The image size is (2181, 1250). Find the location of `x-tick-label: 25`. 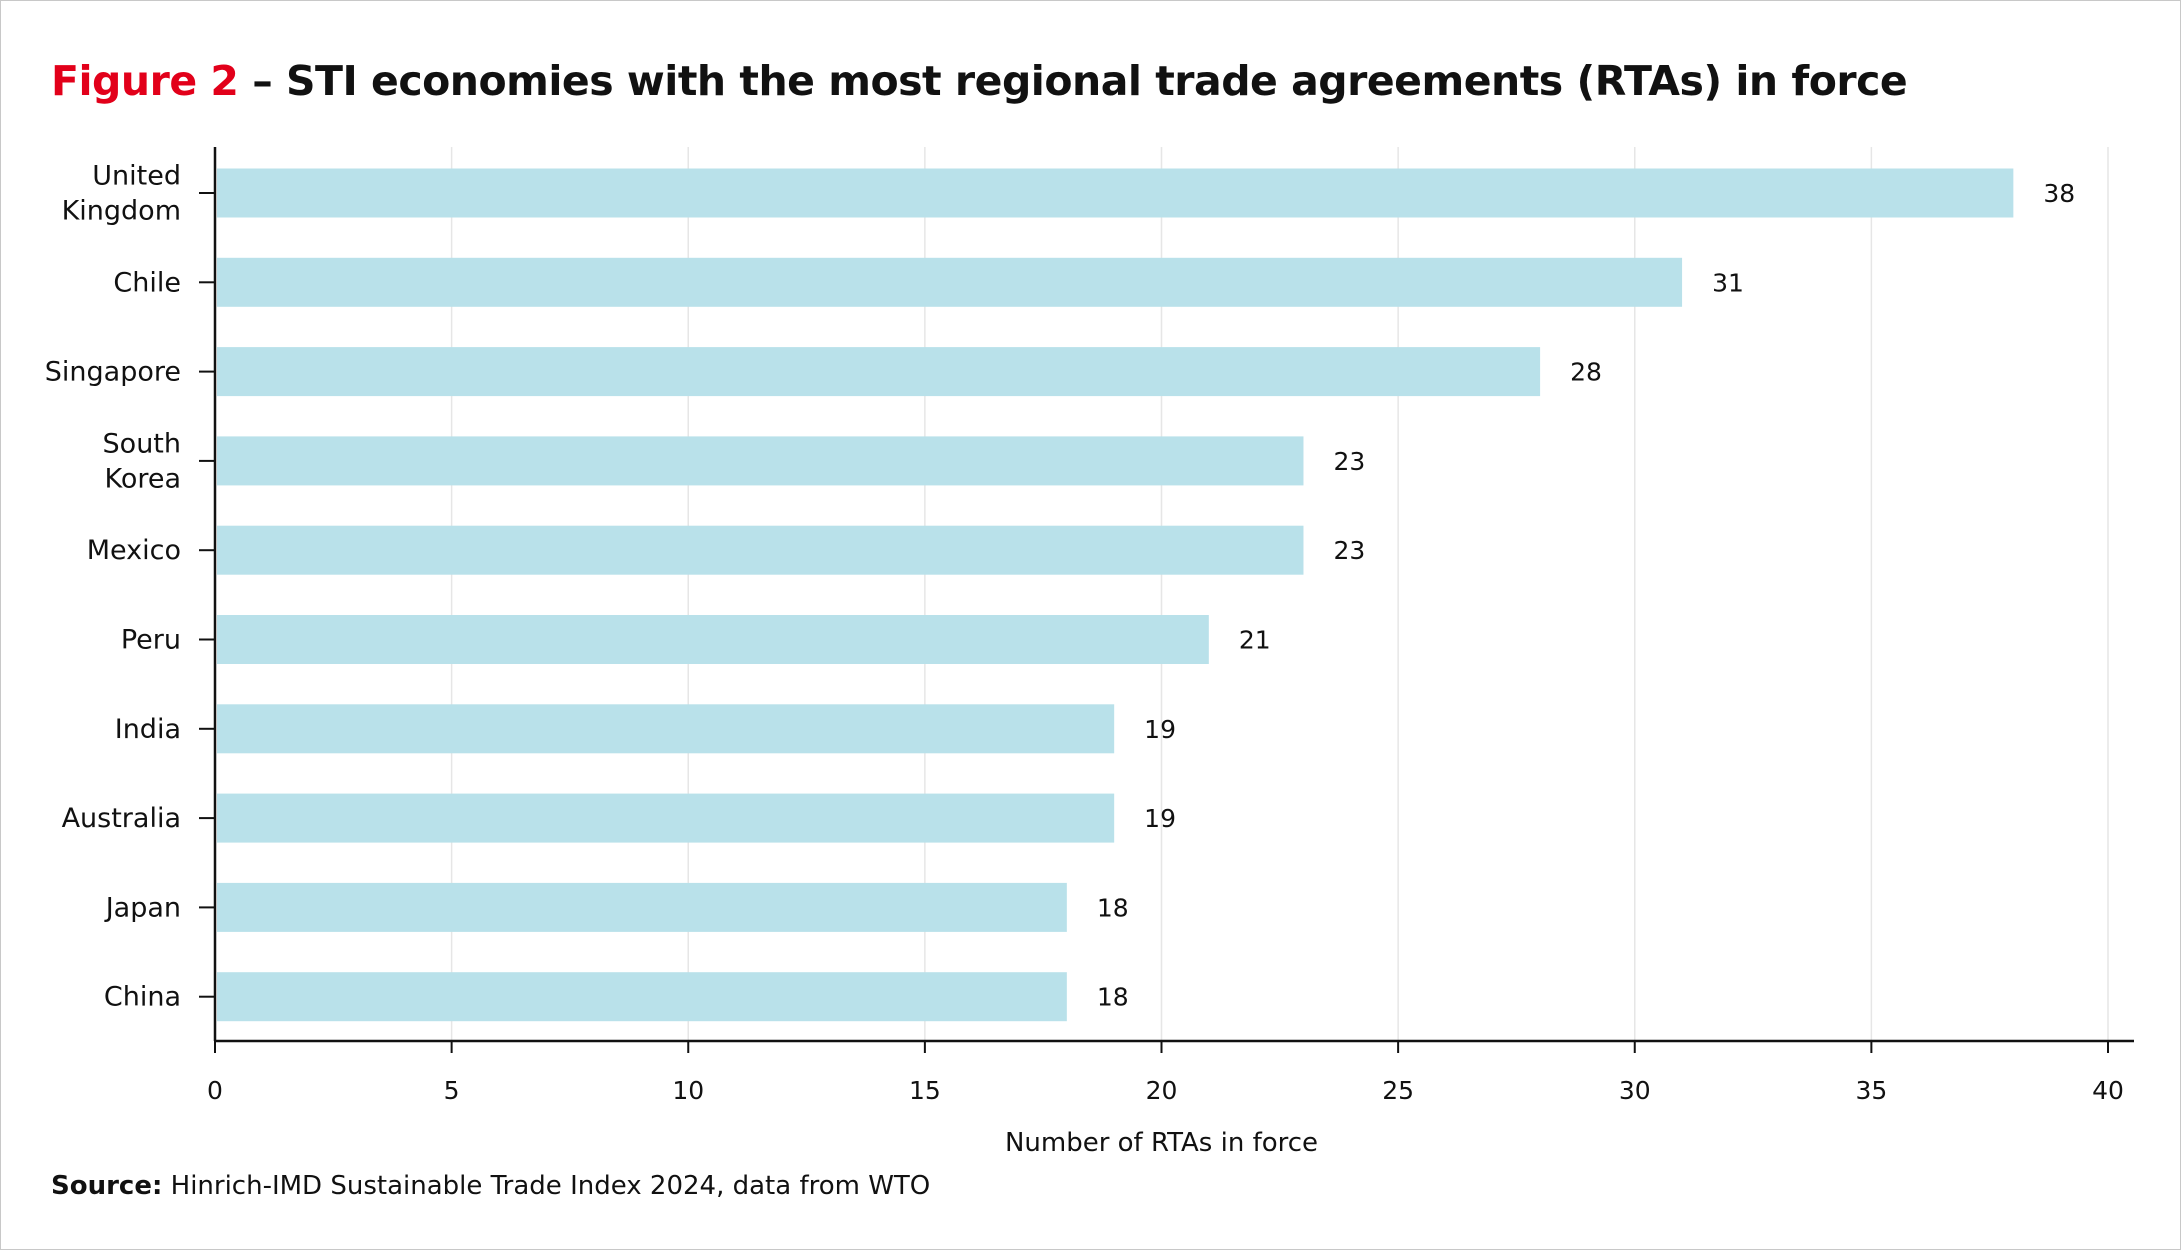

x-tick-label: 25 is located at coordinates (1398, 1090).